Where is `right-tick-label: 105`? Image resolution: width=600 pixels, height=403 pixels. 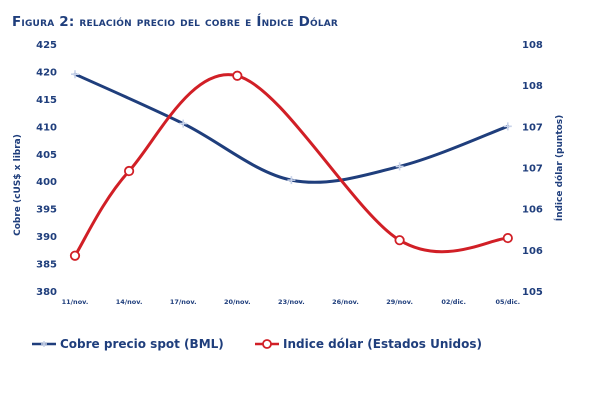 right-tick-label: 105 is located at coordinates (532, 292).